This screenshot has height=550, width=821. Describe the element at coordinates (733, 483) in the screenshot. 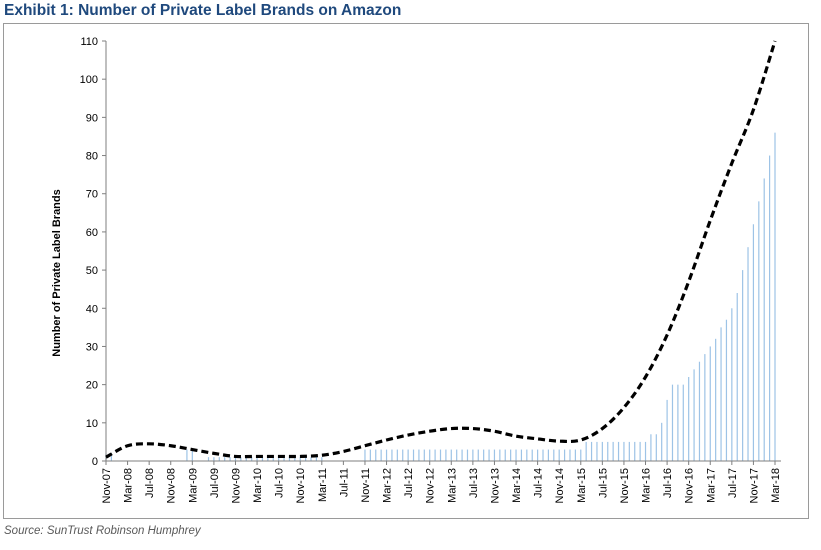

I see `x-tick-label: Jul-17` at that location.